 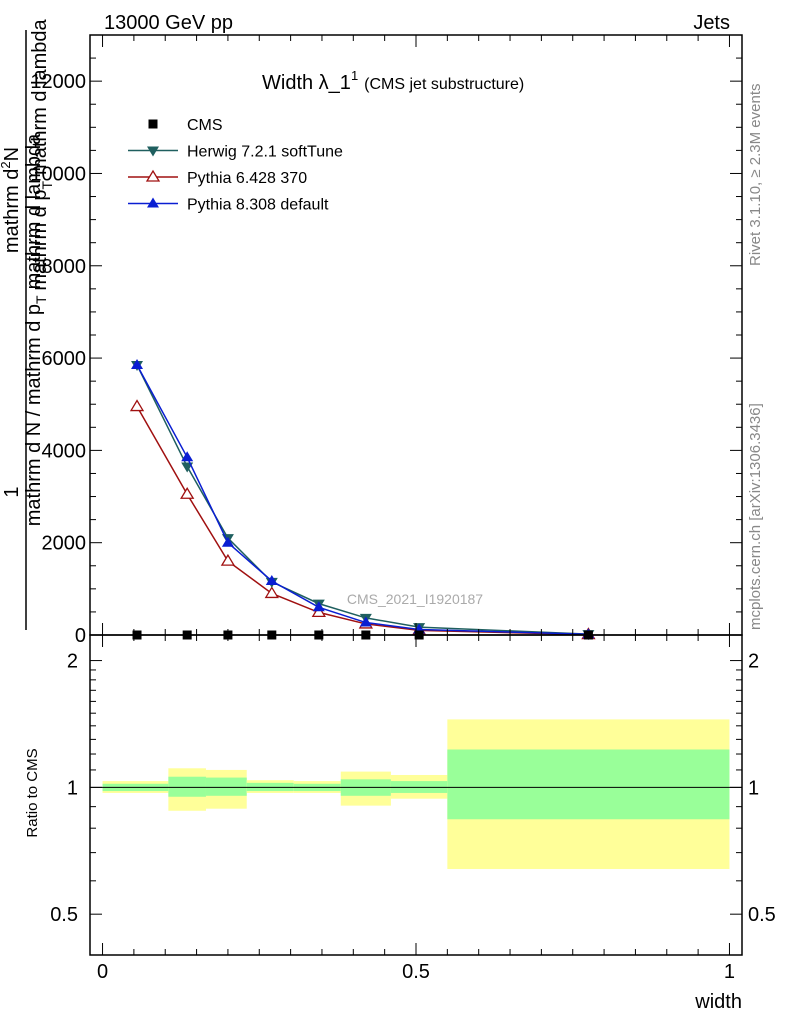 What do you see at coordinates (753, 662) in the screenshot?
I see `ratio-y-tick-label-right: 2` at bounding box center [753, 662].